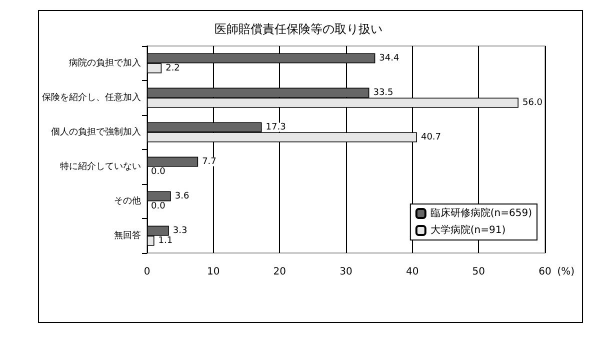 Image resolution: width=597 pixels, height=348 pixels. What do you see at coordinates (279, 272) in the screenshot?
I see `x-tick-label: 20` at bounding box center [279, 272].